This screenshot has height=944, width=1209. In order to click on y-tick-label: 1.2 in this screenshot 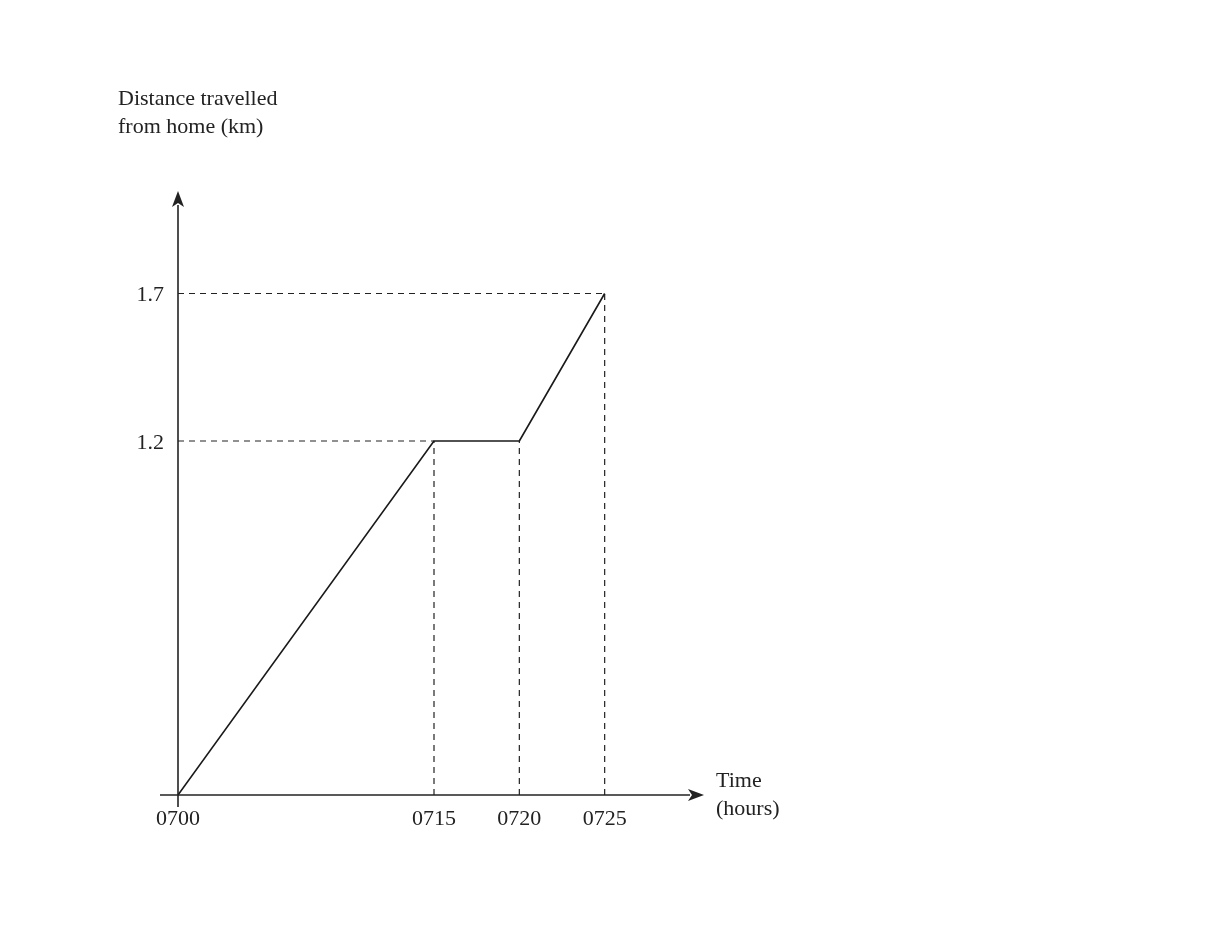, I will do `click(150, 441)`.